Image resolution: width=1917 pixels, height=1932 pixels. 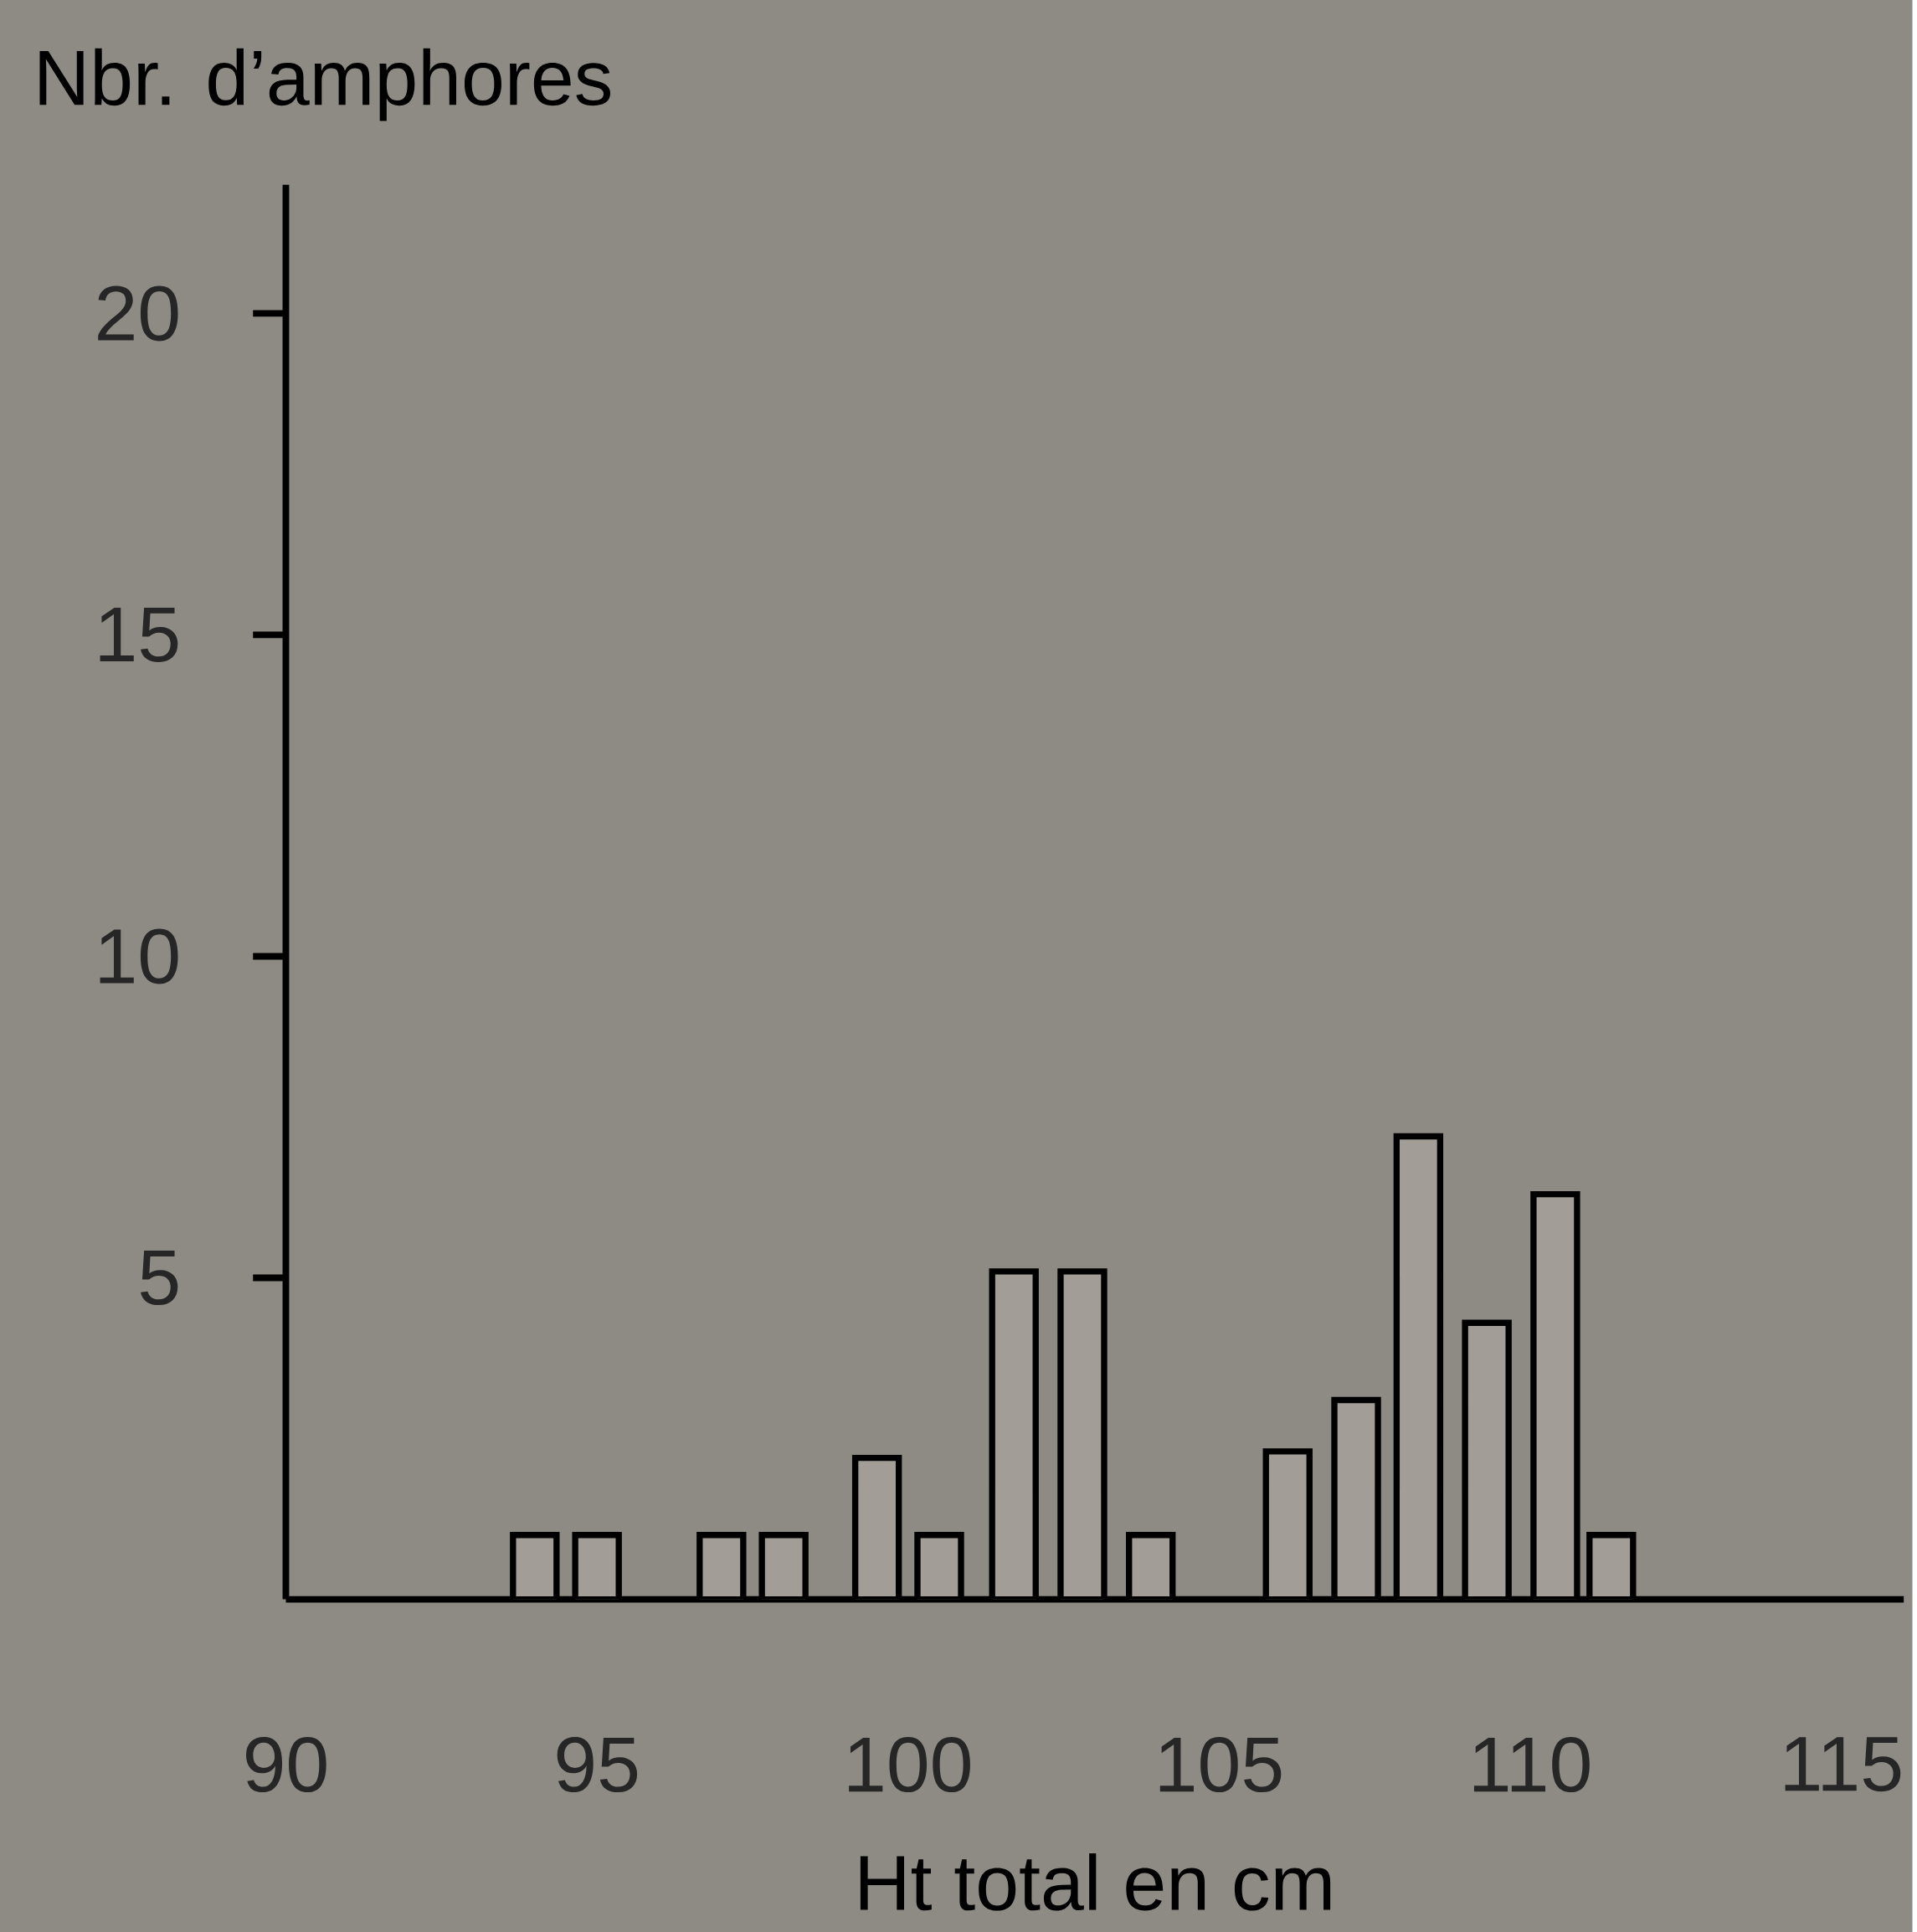 What do you see at coordinates (137, 314) in the screenshot?
I see `y-tick-label: 20` at bounding box center [137, 314].